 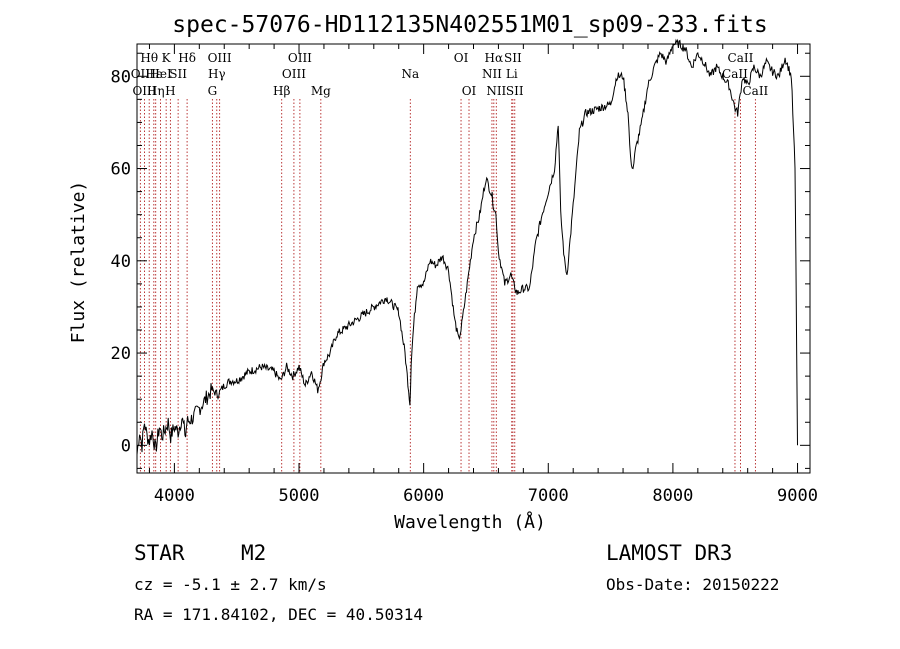 I want to click on object-subclass: M2, so click(x=253, y=553).